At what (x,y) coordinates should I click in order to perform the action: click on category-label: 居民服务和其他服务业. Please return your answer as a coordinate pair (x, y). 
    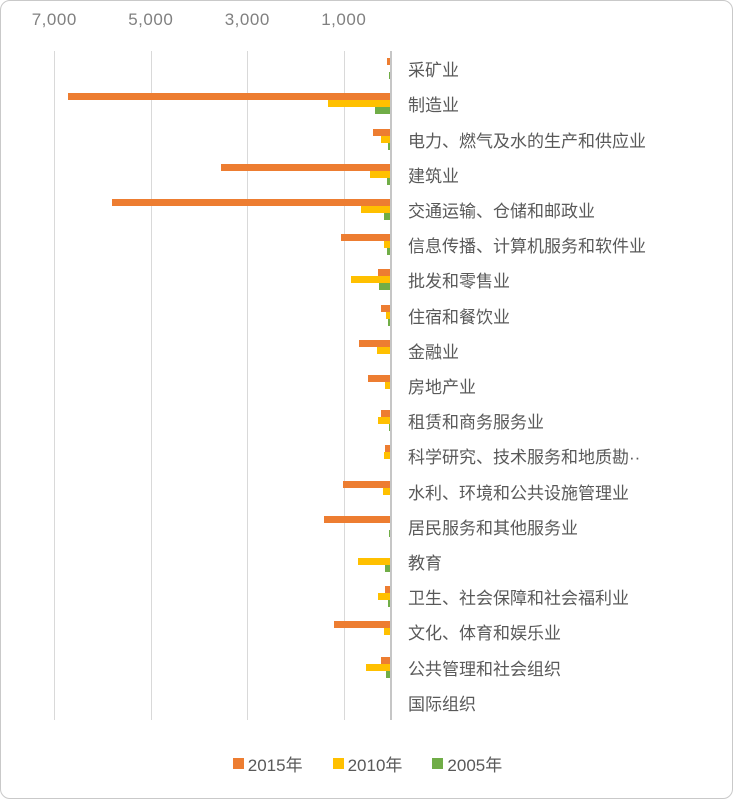
    Looking at the image, I should click on (493, 528).